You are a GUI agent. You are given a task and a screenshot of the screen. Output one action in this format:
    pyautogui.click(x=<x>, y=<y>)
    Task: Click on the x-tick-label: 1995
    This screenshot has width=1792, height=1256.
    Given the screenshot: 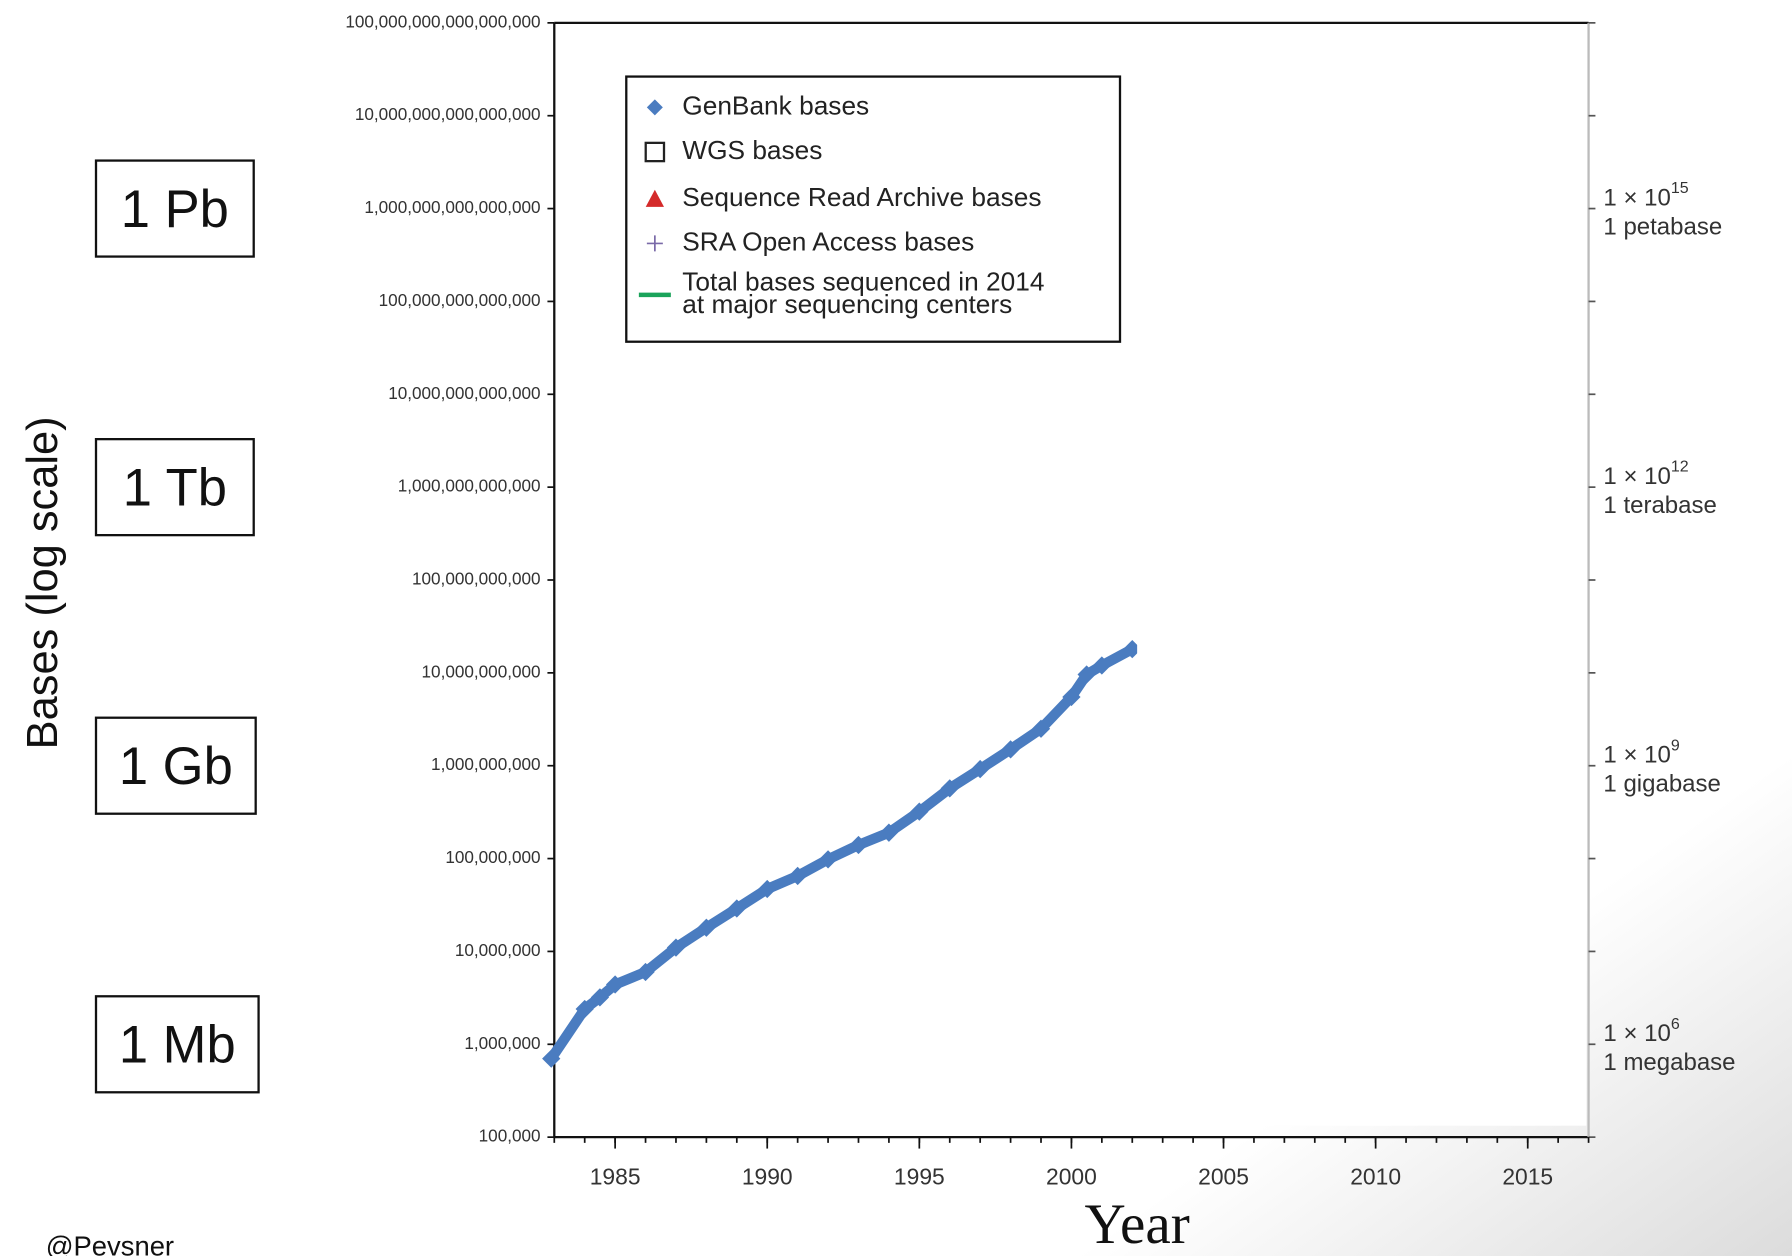 What is the action you would take?
    pyautogui.click(x=919, y=1176)
    